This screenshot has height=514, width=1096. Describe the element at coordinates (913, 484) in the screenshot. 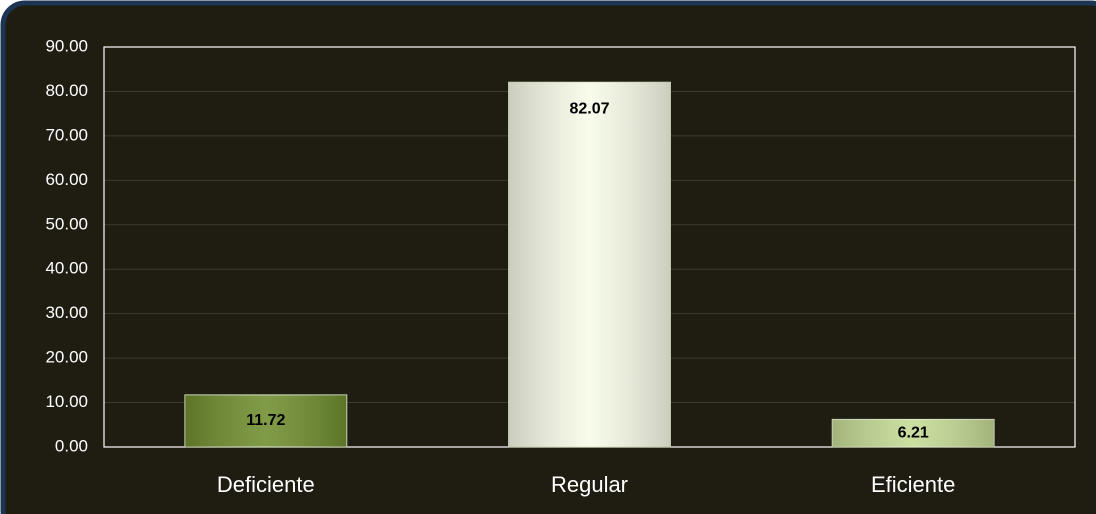

I see `x-tick-label: Eficiente` at that location.